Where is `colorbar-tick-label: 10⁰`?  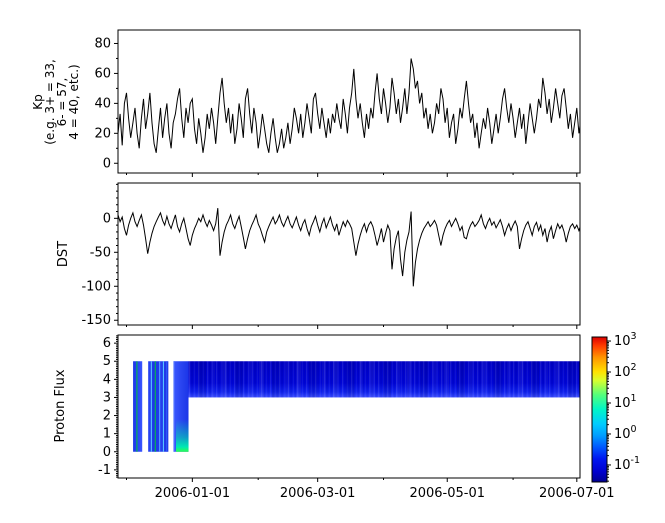
colorbar-tick-label: 10⁰ is located at coordinates (625, 433).